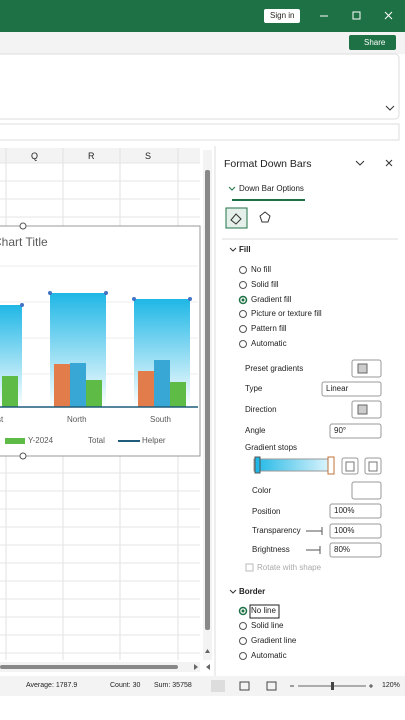 This screenshot has width=405, height=720. What do you see at coordinates (344, 510) in the screenshot?
I see `position-input: 100%` at bounding box center [344, 510].